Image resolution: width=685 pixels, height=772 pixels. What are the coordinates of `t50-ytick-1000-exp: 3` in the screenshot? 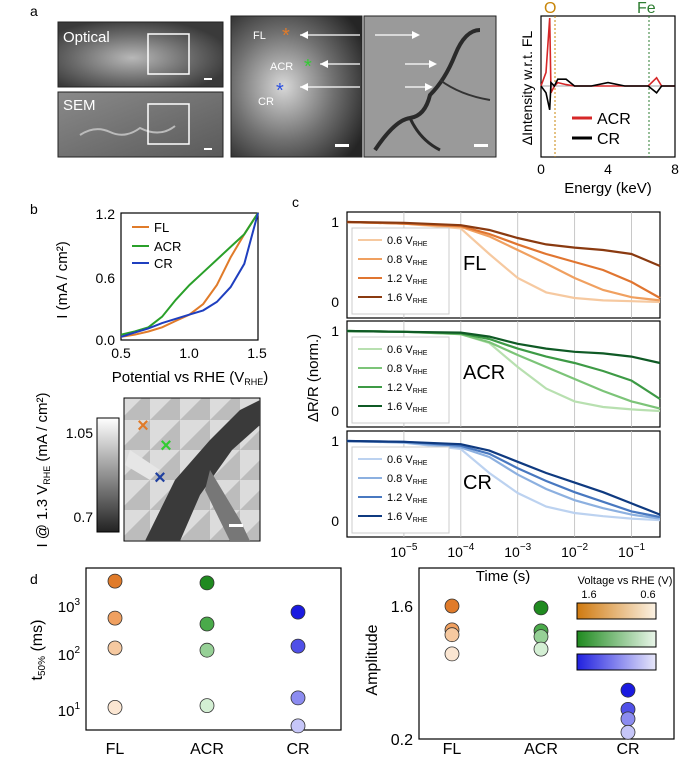 It's located at (77, 602).